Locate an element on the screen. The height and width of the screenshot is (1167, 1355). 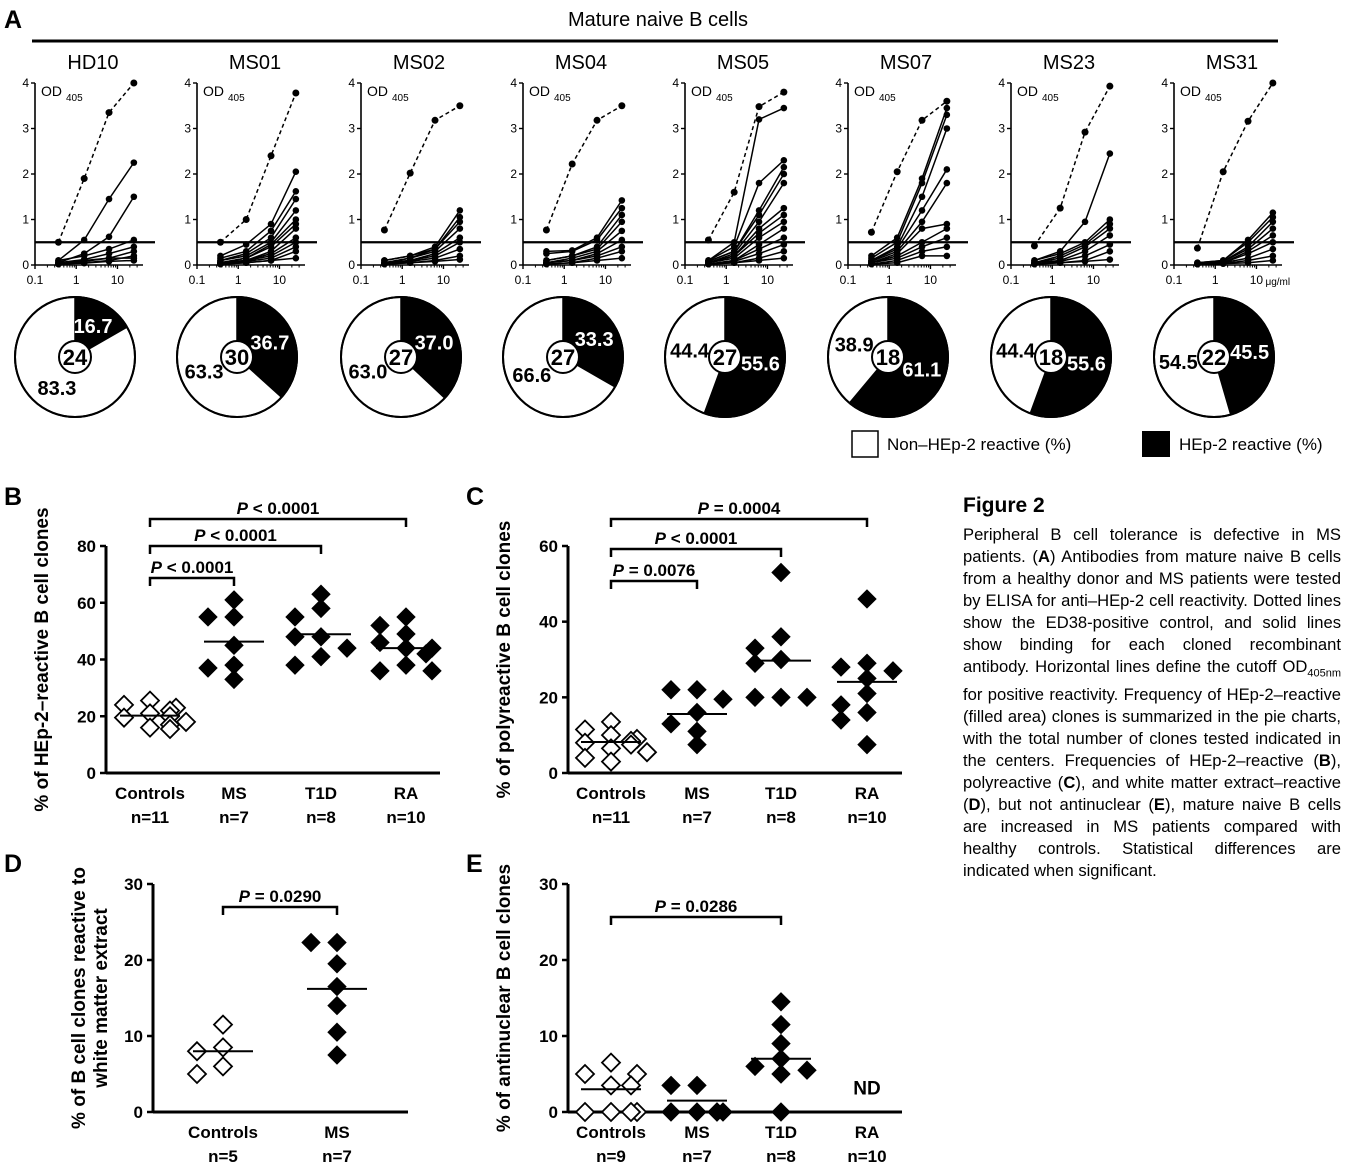
subplot-hd10: HD10 0 1 2 3 4 0.1 1 10 OD 405 24 16.7 83.3 is located at coordinates (84, 235).